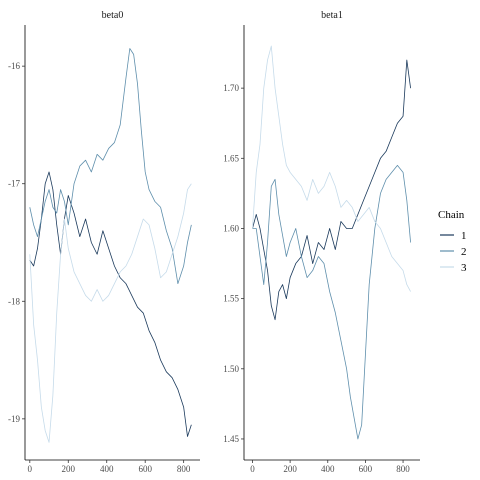 This screenshot has height=480, width=480. What do you see at coordinates (464, 252) in the screenshot?
I see `legend-label-chain-2: 2` at bounding box center [464, 252].